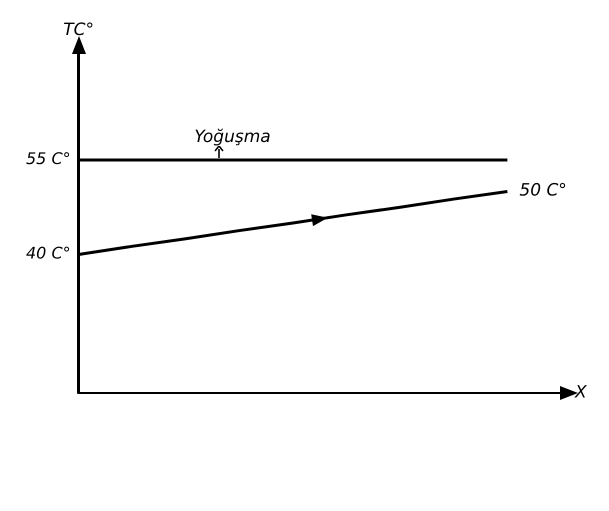 Image resolution: width=609 pixels, height=511 pixels. I want to click on y-tick-label: 55 C°, so click(48, 158).